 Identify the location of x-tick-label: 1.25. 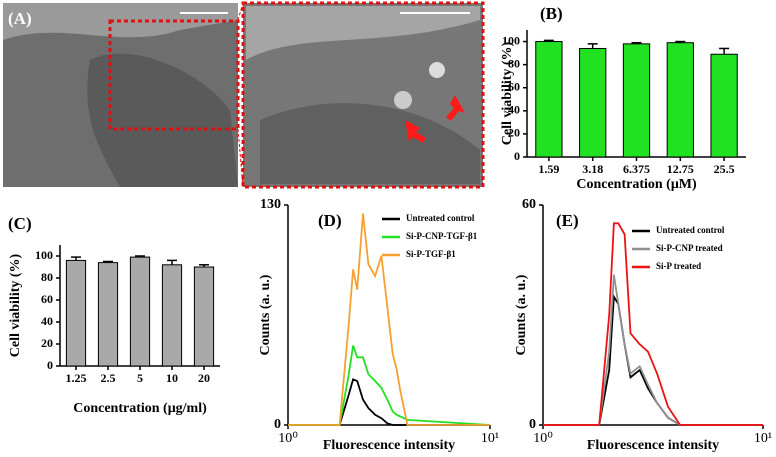
(76, 378).